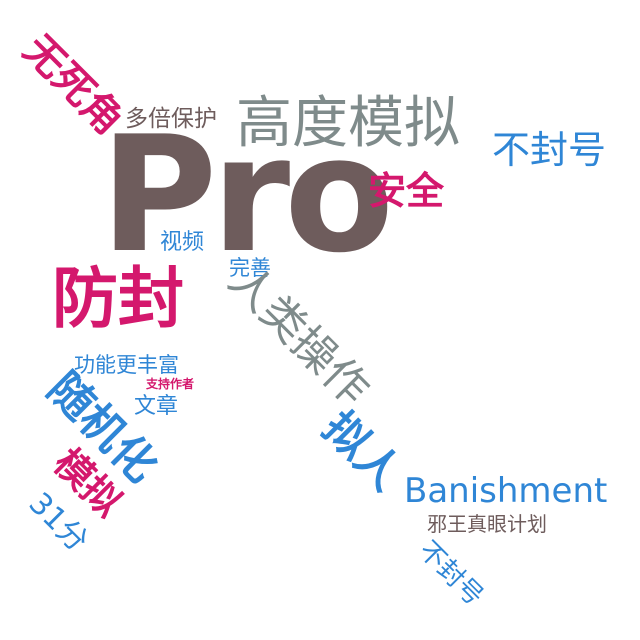 This screenshot has width=640, height=640. I want to click on word-high-sim: 高度模拟, so click(348, 123).